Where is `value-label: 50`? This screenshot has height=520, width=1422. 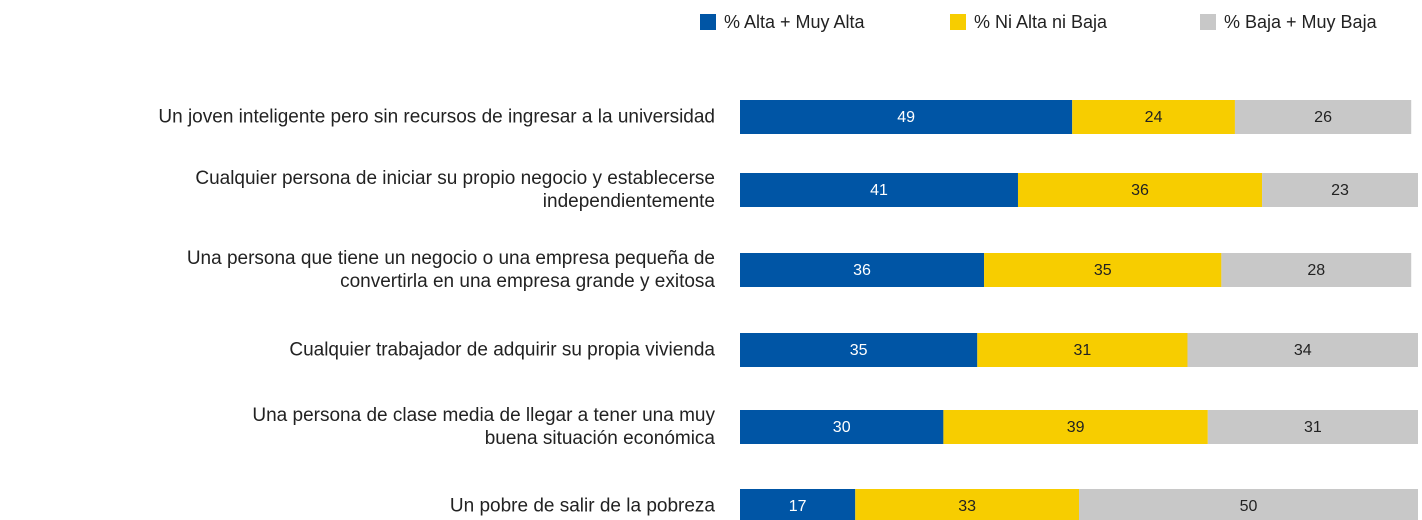
value-label: 50 is located at coordinates (1249, 506).